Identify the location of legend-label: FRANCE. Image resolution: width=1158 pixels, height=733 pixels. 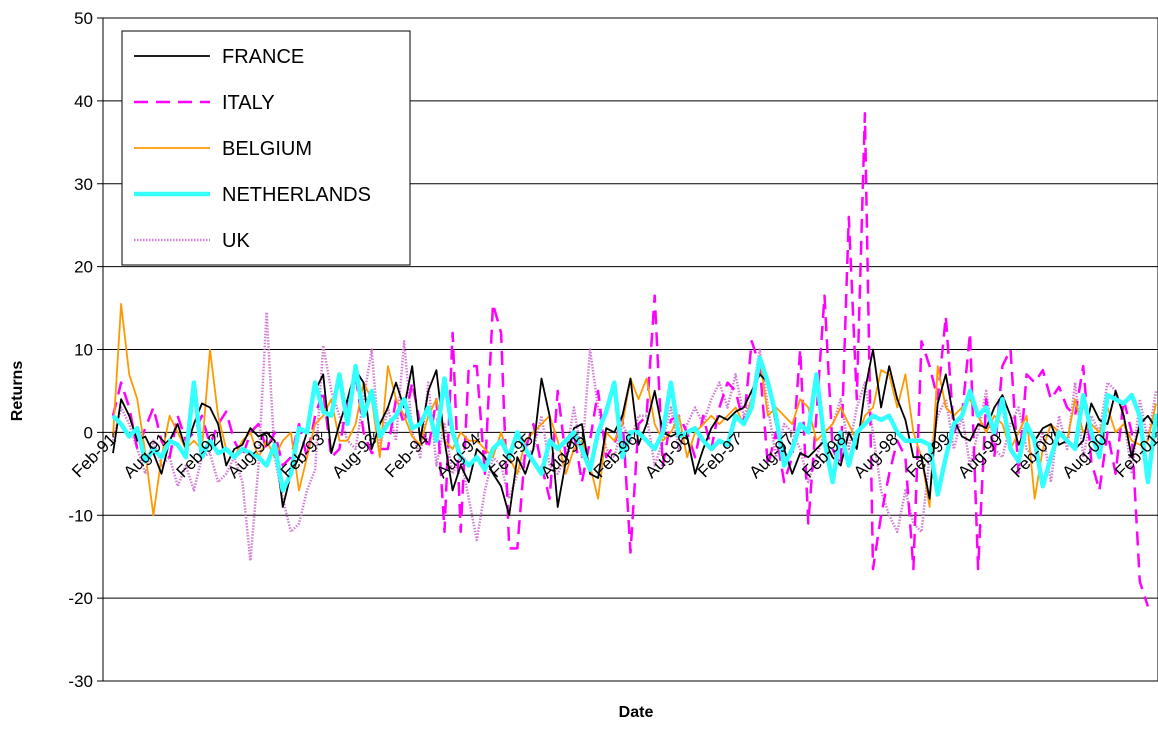
(263, 57).